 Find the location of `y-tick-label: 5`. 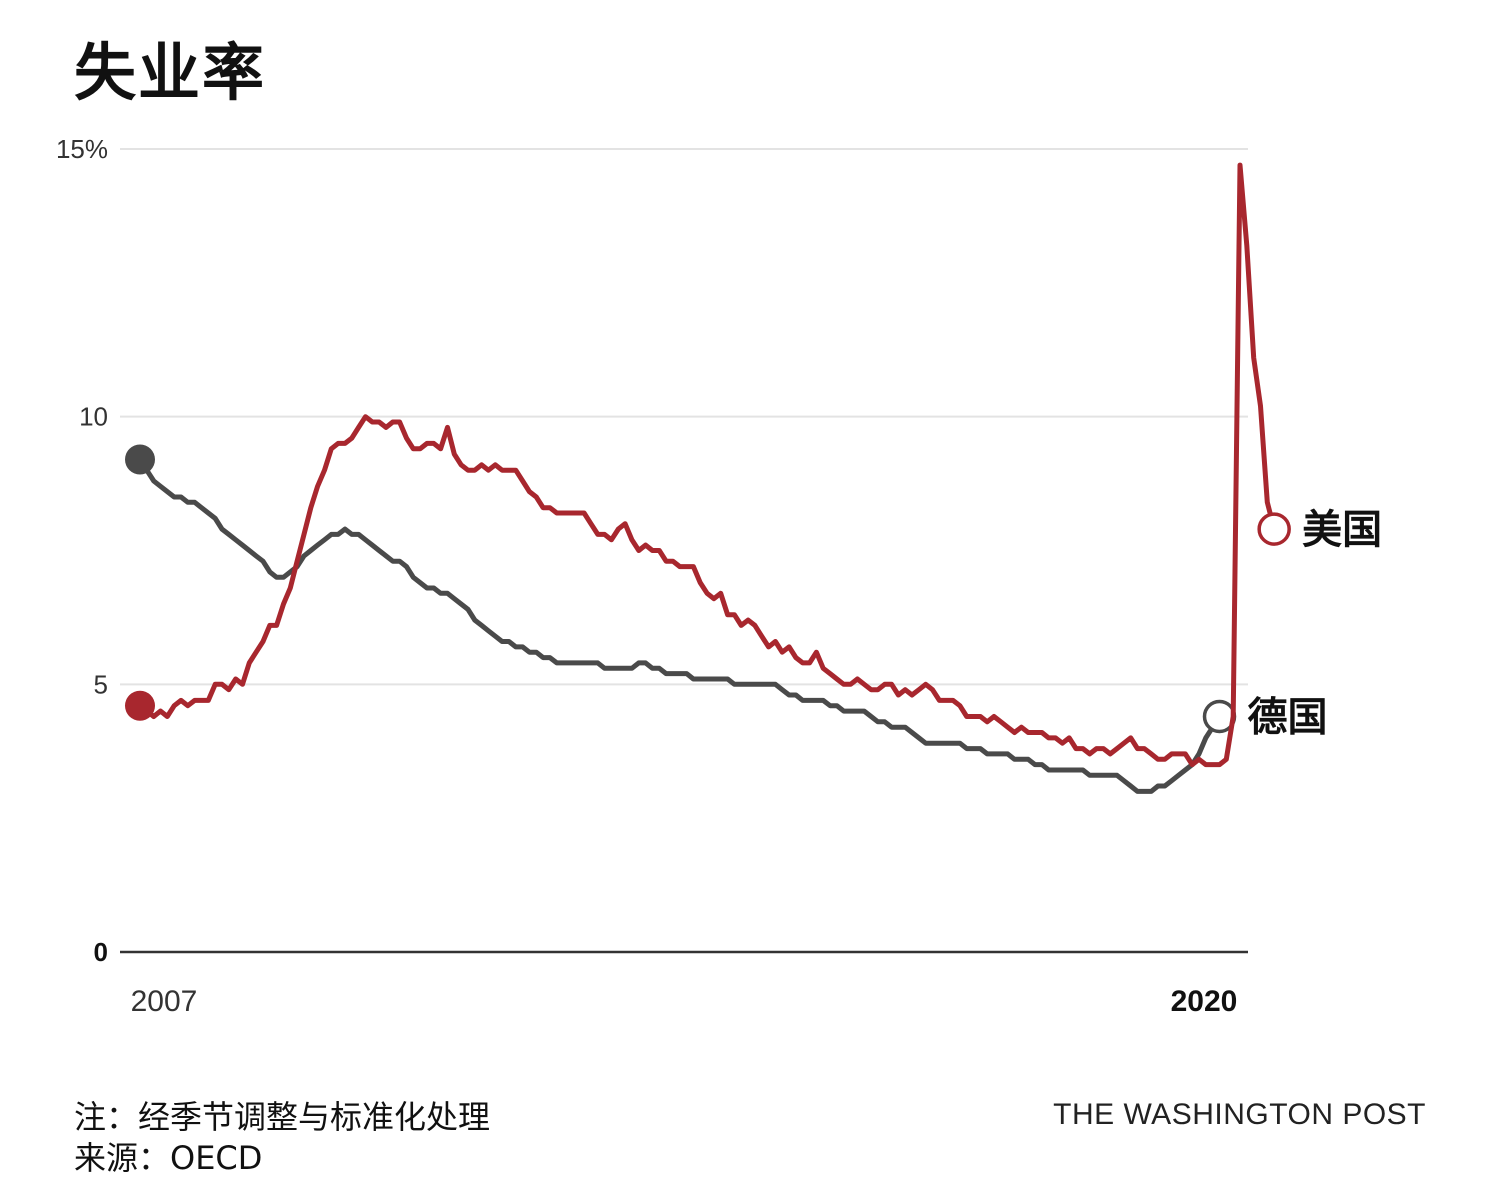

y-tick-label: 5 is located at coordinates (101, 684).